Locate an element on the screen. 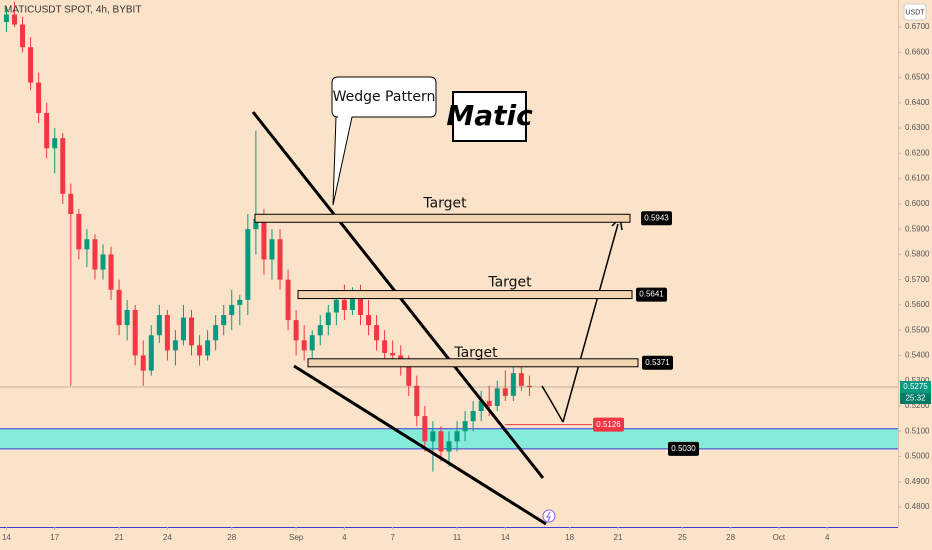 The height and width of the screenshot is (550, 932). y-tick-label: 0.6100 is located at coordinates (917, 178).